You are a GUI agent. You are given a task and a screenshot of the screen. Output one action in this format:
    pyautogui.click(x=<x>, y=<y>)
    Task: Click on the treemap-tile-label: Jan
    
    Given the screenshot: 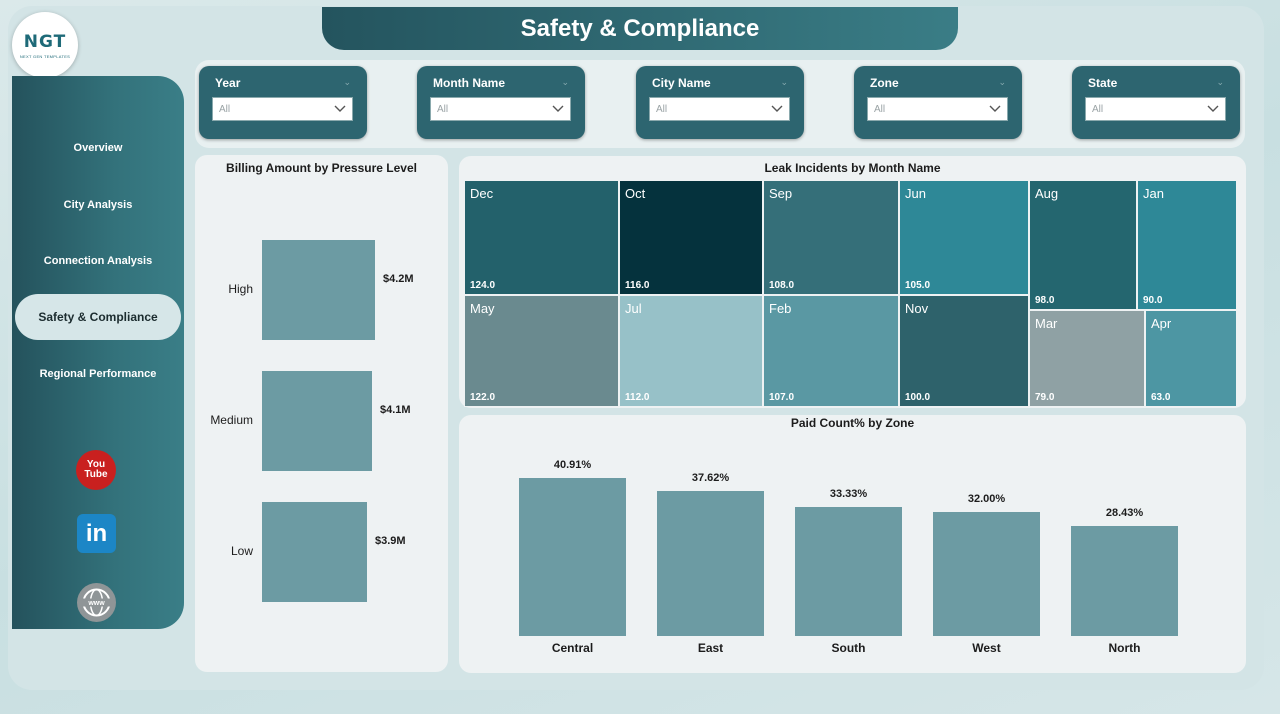 What is the action you would take?
    pyautogui.click(x=1153, y=193)
    